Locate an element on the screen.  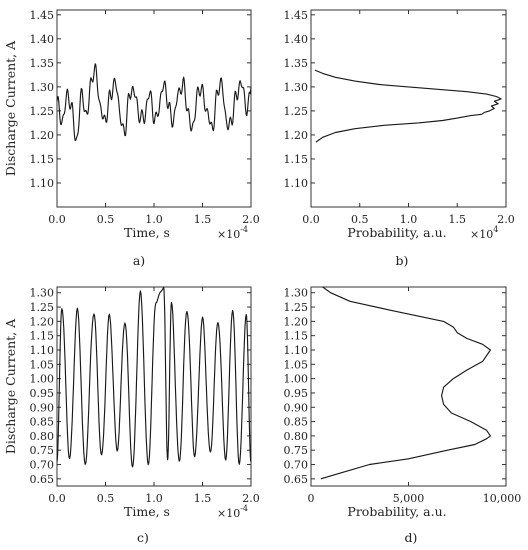
plot-frame-a is located at coordinates (154, 108).